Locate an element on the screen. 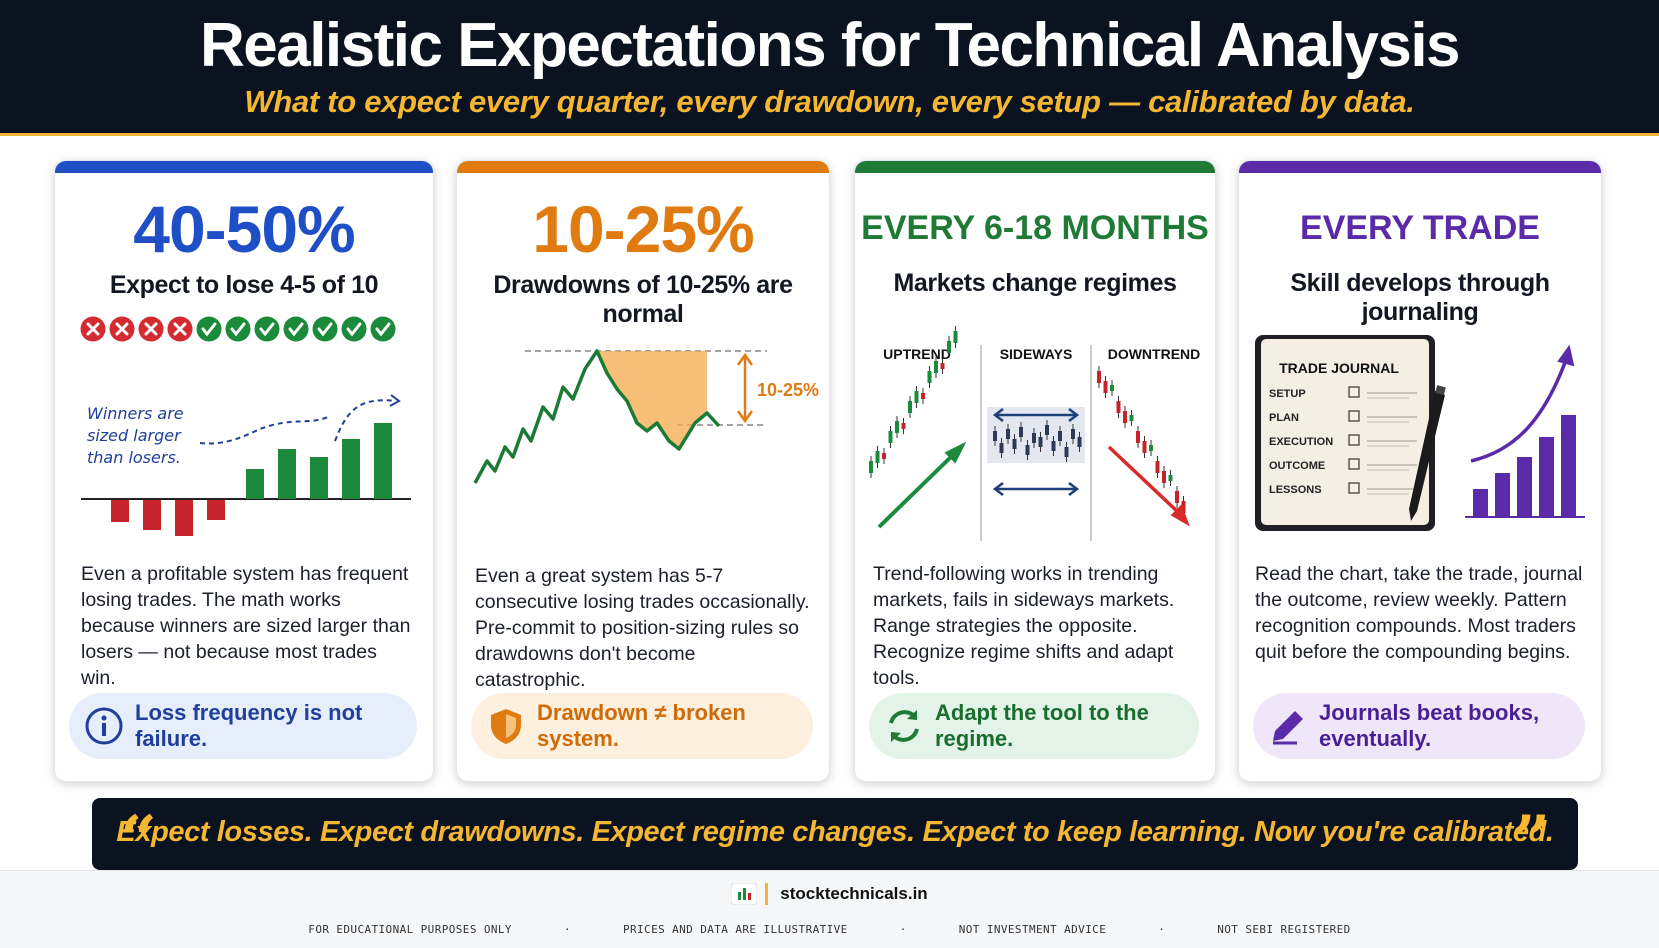 The width and height of the screenshot is (1659, 948). range-top-arrow is located at coordinates (1036, 415).